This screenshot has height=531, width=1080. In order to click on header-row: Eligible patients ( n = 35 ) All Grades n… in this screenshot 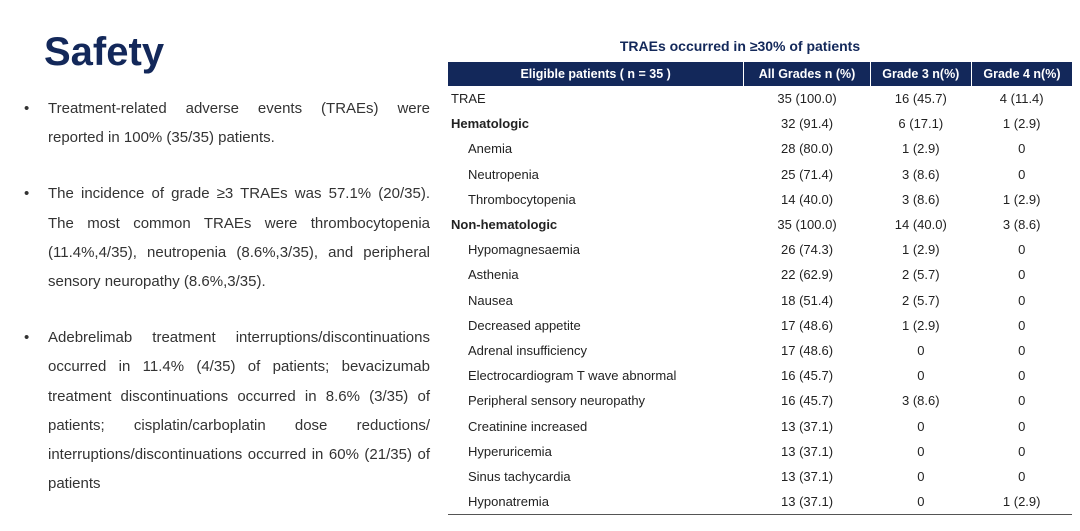, I will do `click(760, 74)`.